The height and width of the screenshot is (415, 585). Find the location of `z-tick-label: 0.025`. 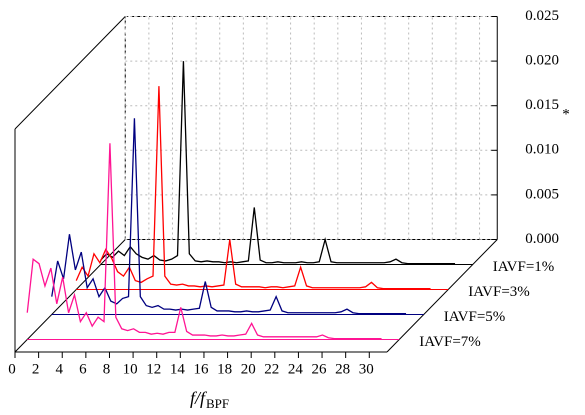

z-tick-label: 0.025 is located at coordinates (542, 16).